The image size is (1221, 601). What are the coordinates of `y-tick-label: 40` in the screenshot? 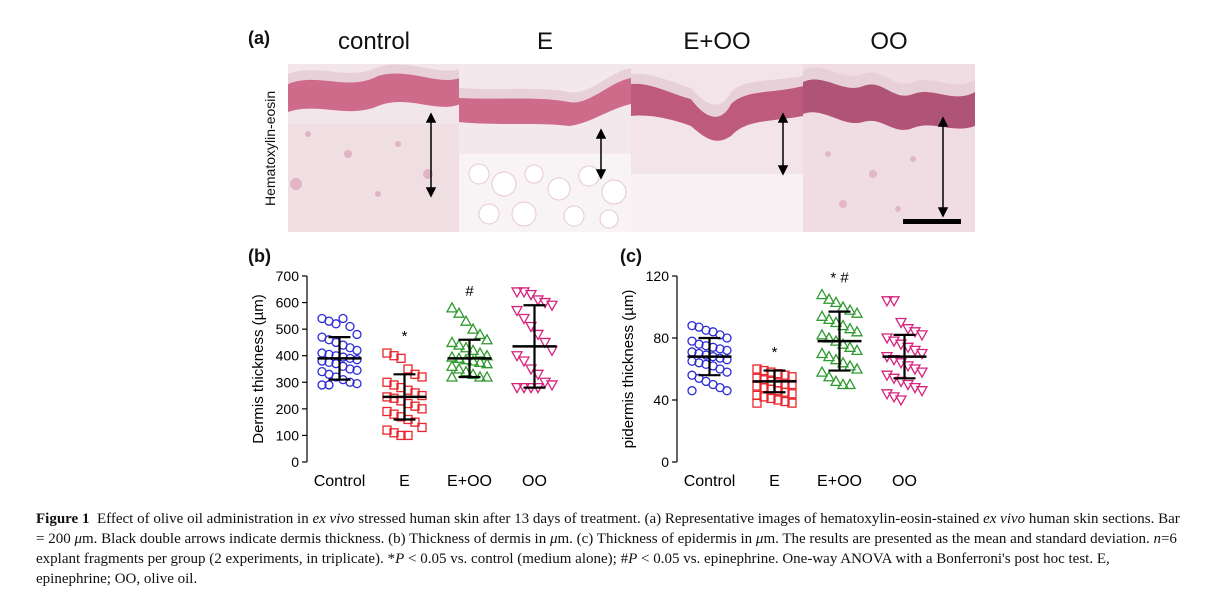 It's located at (661, 400).